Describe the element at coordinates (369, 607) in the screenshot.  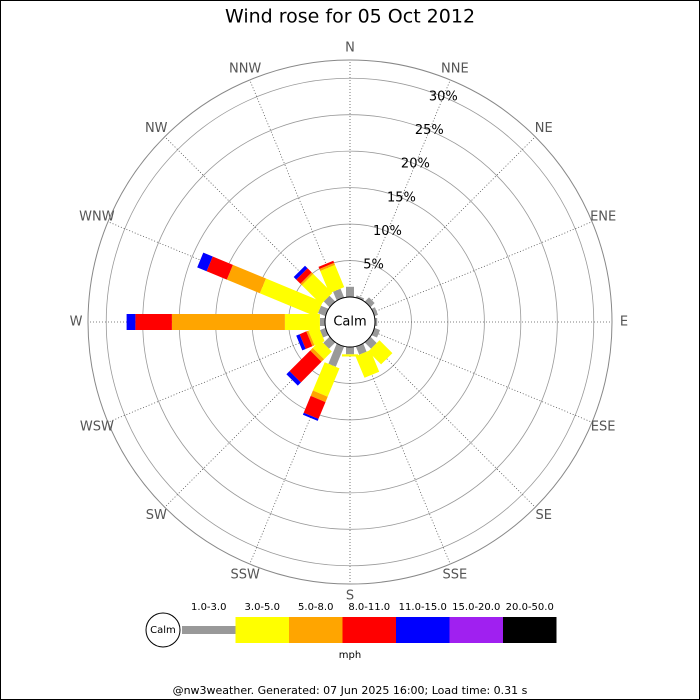
I see `legend-label: 8.0-11.0` at that location.